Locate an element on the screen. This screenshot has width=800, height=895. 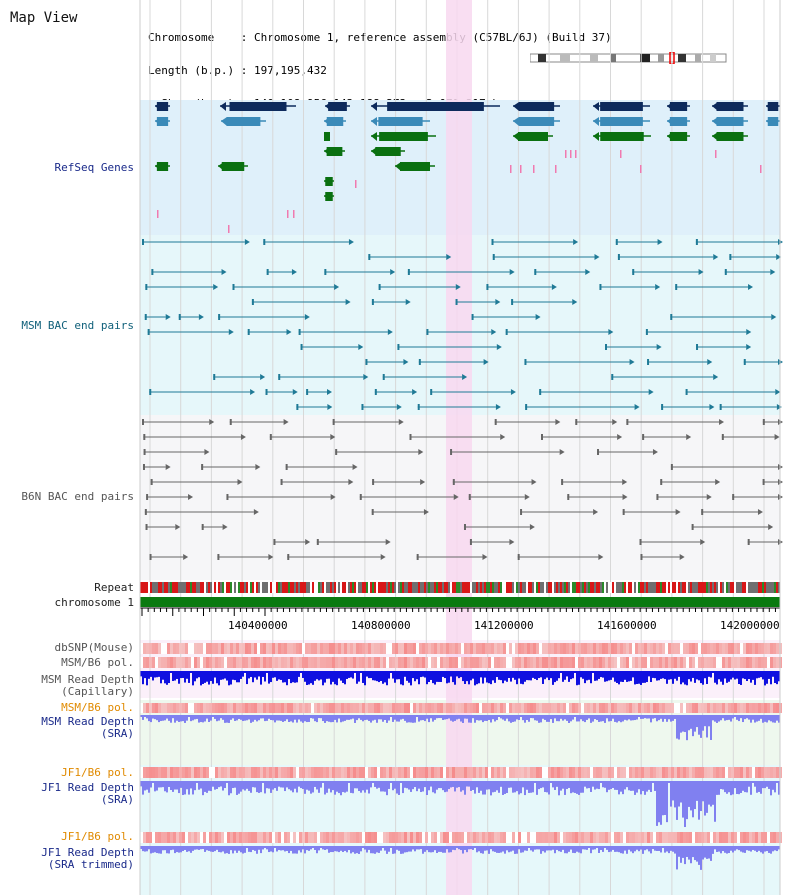
gene-arrow-icon is located at coordinates (769, 121).